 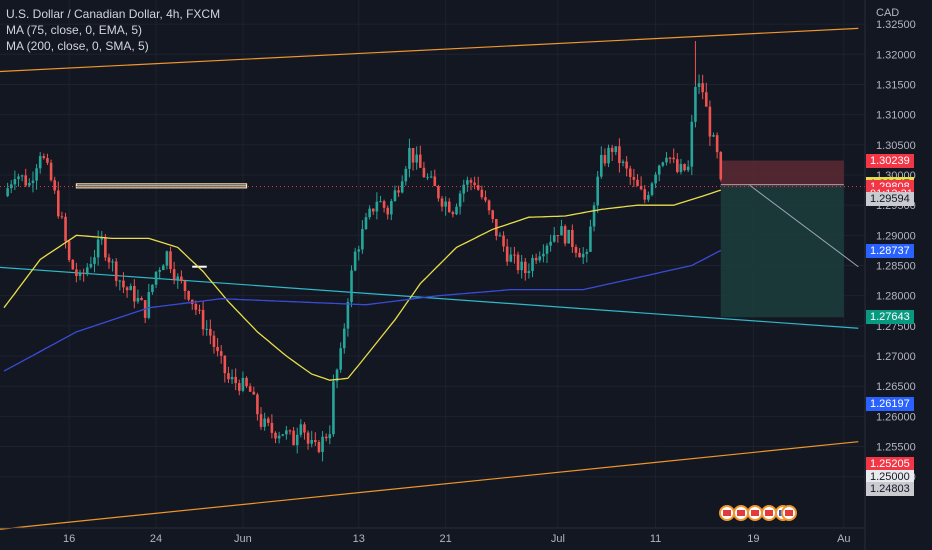 I want to click on price-tag: 1.30239, so click(x=890, y=160).